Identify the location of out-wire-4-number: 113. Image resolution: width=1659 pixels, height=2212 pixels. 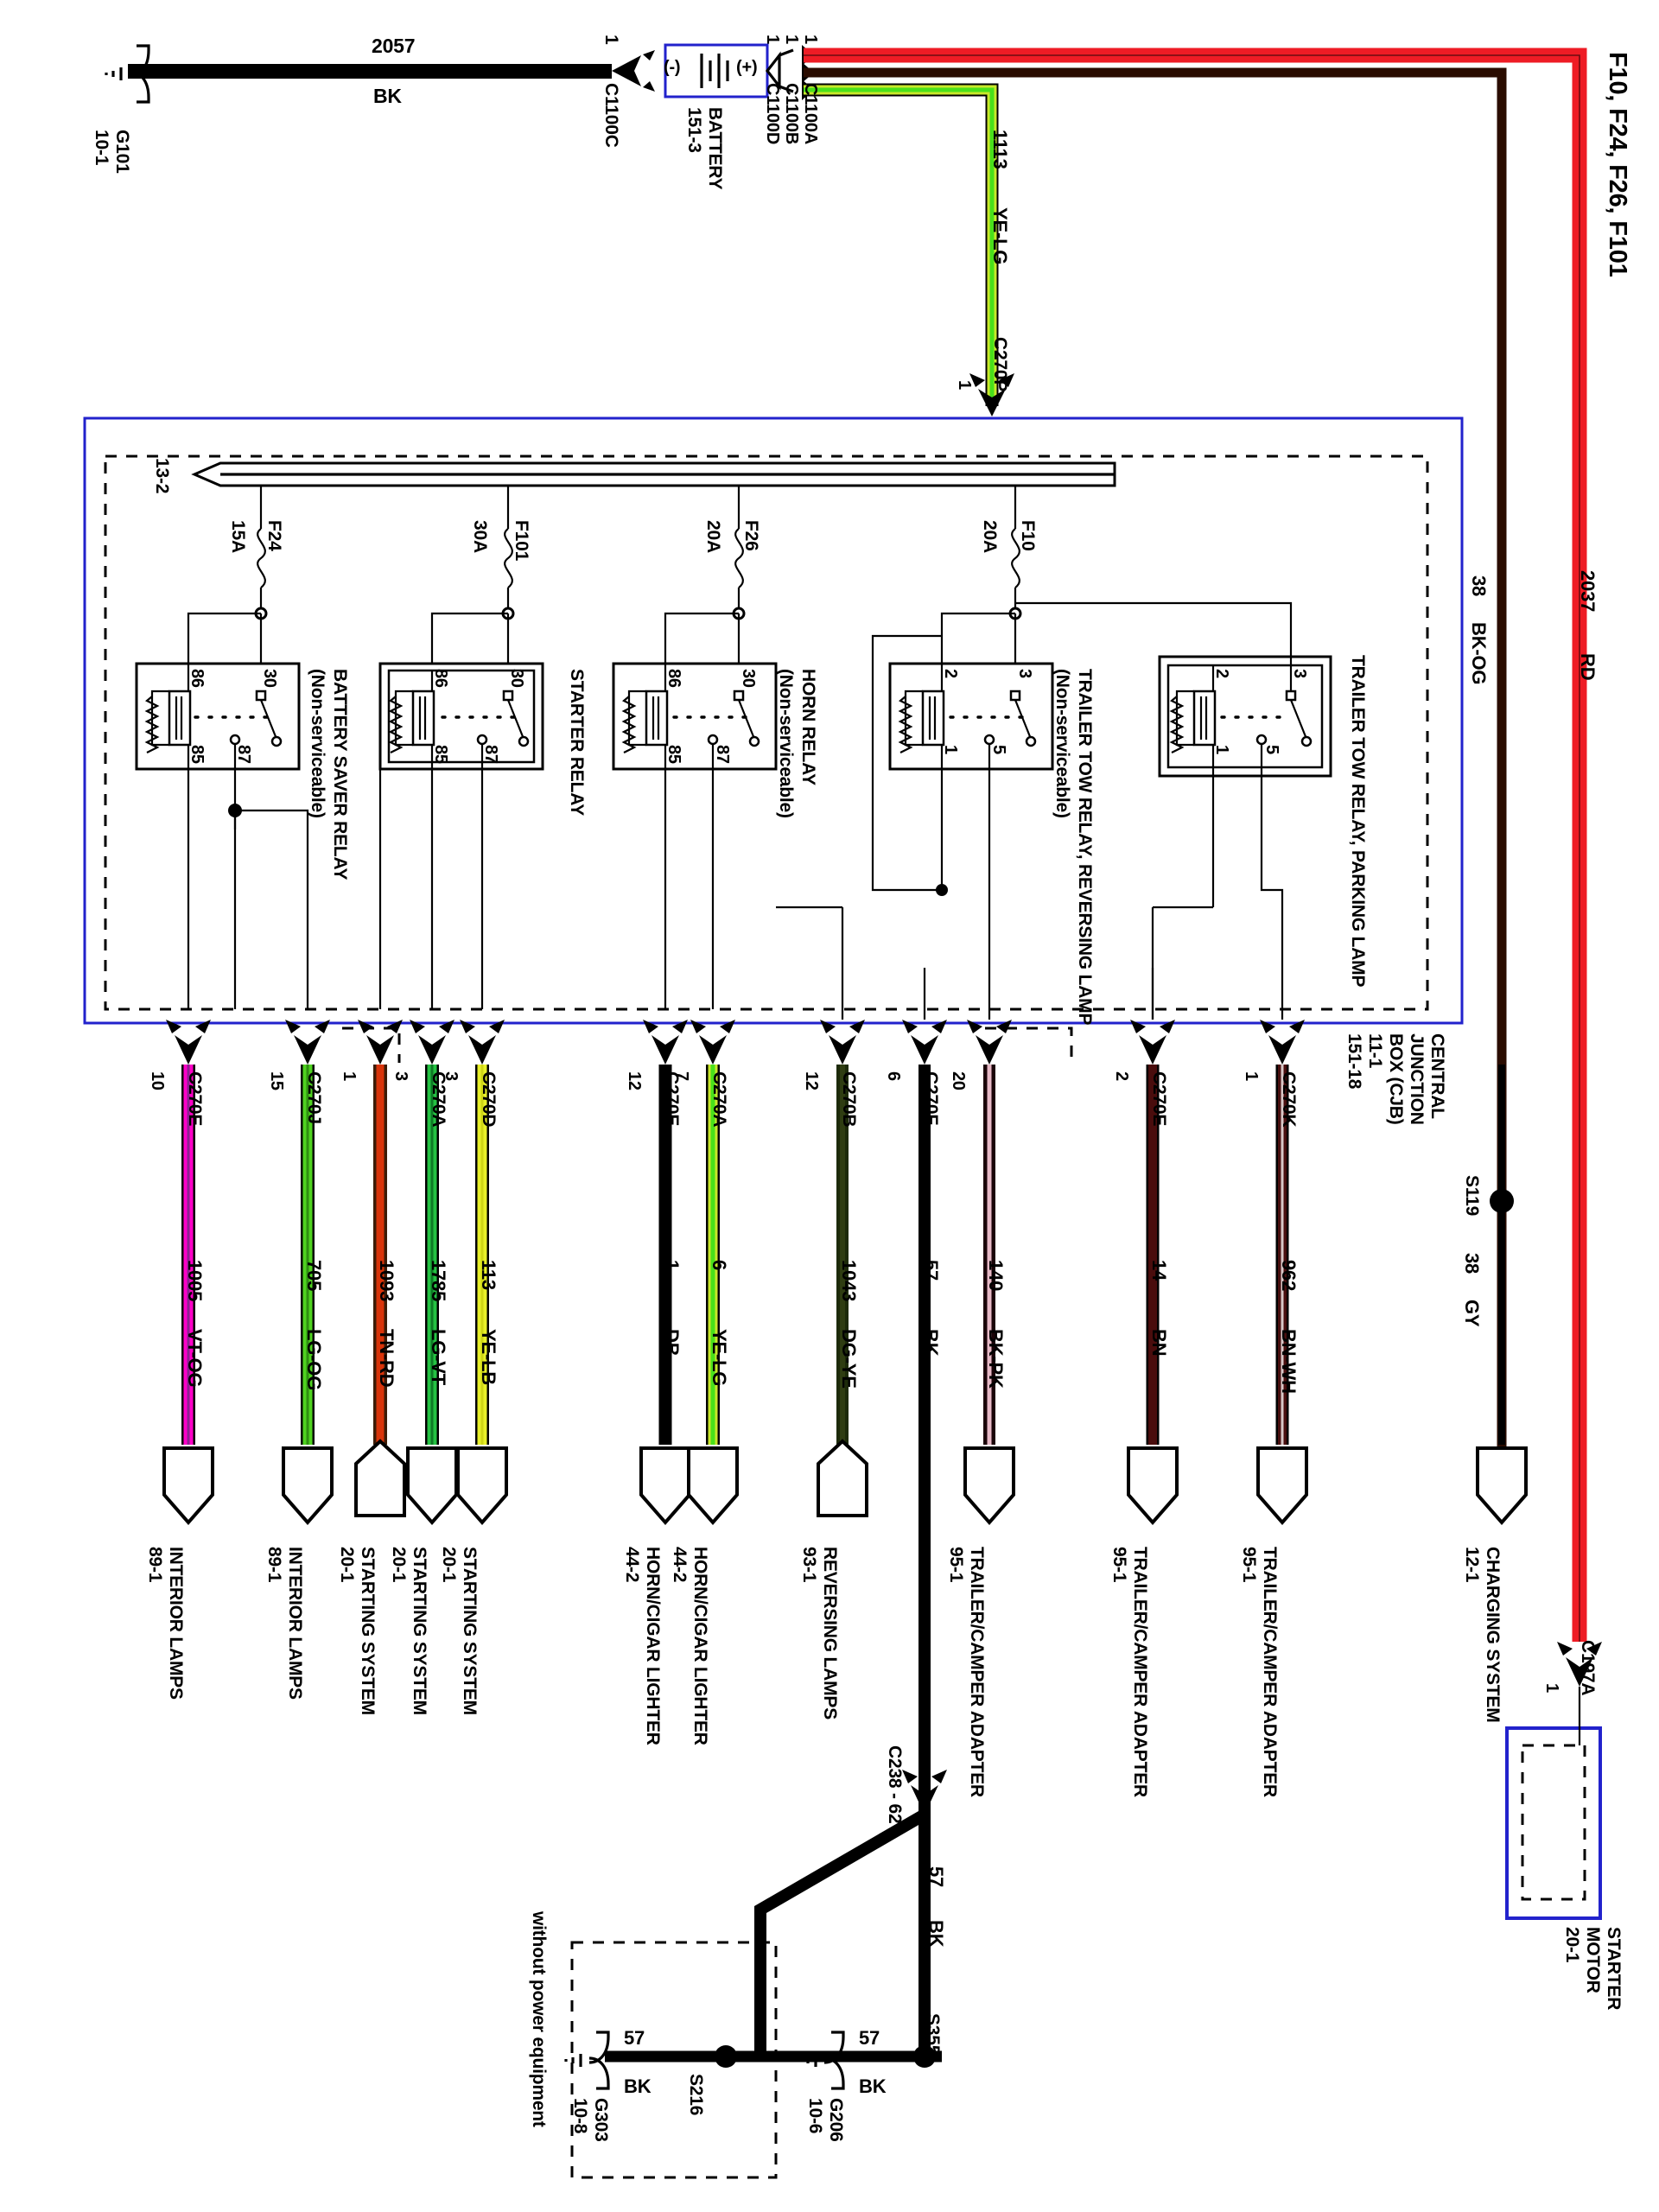
(488, 1275).